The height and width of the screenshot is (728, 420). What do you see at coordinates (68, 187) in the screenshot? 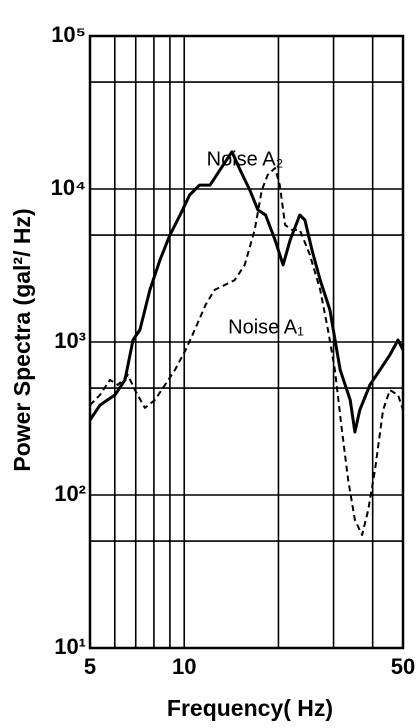
I see `y-tick-label: 10⁴` at bounding box center [68, 187].